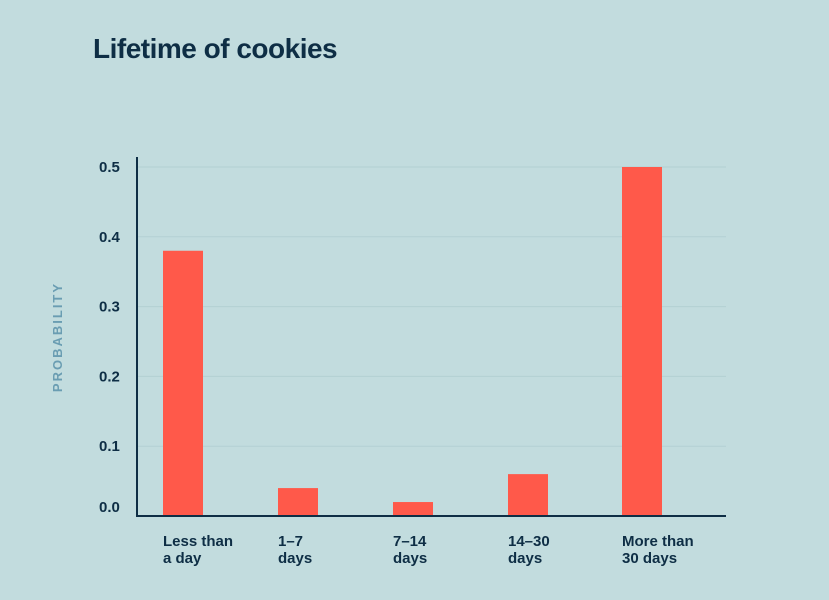 The image size is (829, 600). What do you see at coordinates (109, 446) in the screenshot?
I see `y-tick-label: 0.1` at bounding box center [109, 446].